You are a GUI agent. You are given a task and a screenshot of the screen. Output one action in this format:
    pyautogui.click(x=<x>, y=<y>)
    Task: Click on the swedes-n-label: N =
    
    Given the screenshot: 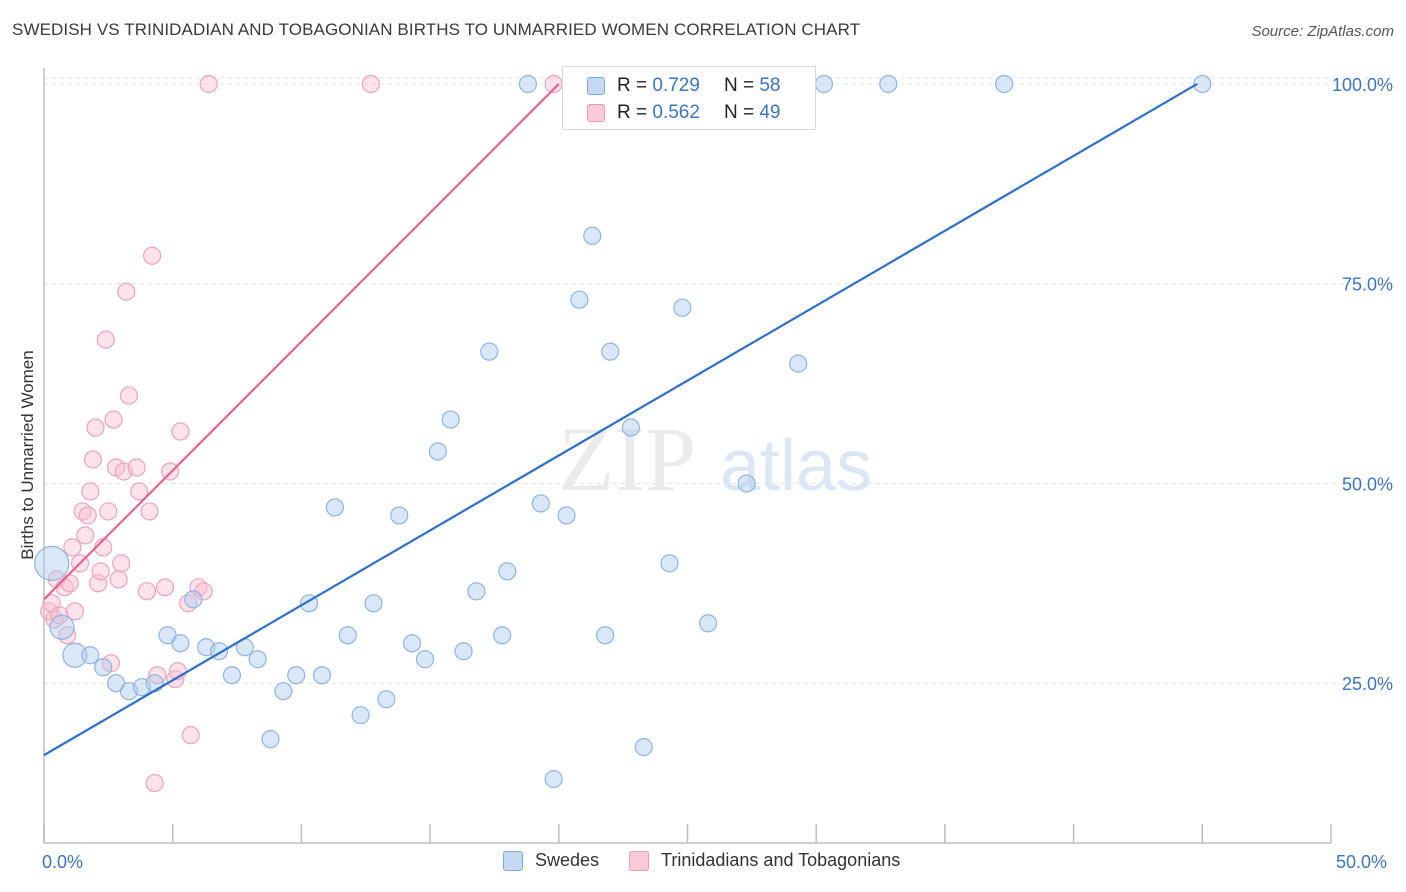 What is the action you would take?
    pyautogui.click(x=739, y=85)
    